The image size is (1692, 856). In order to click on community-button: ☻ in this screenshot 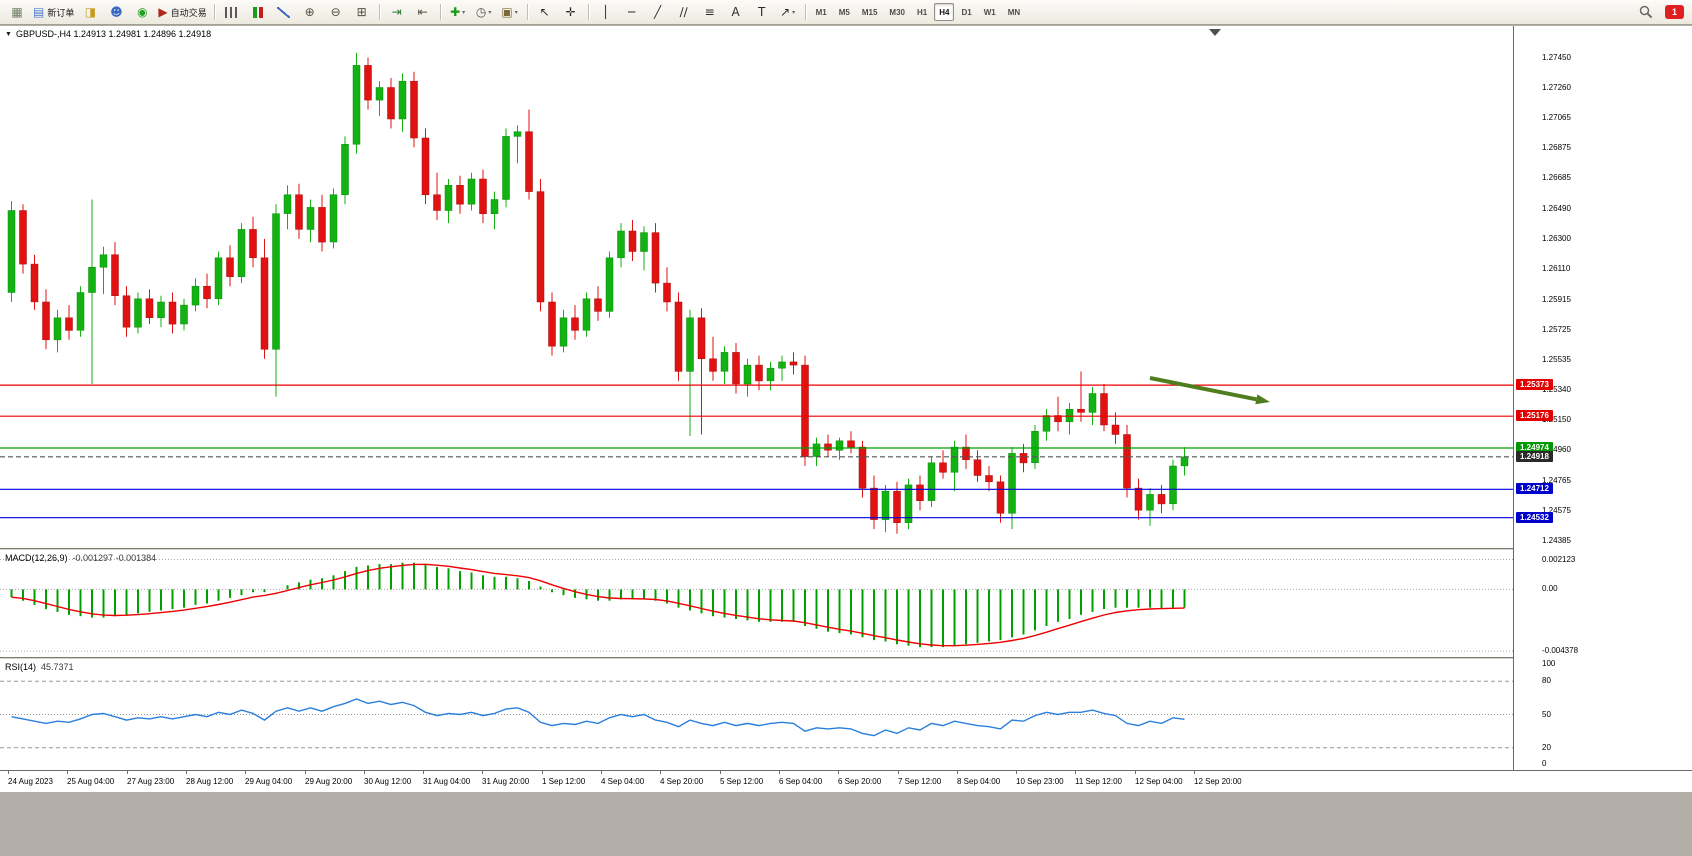, I will do `click(116, 12)`.